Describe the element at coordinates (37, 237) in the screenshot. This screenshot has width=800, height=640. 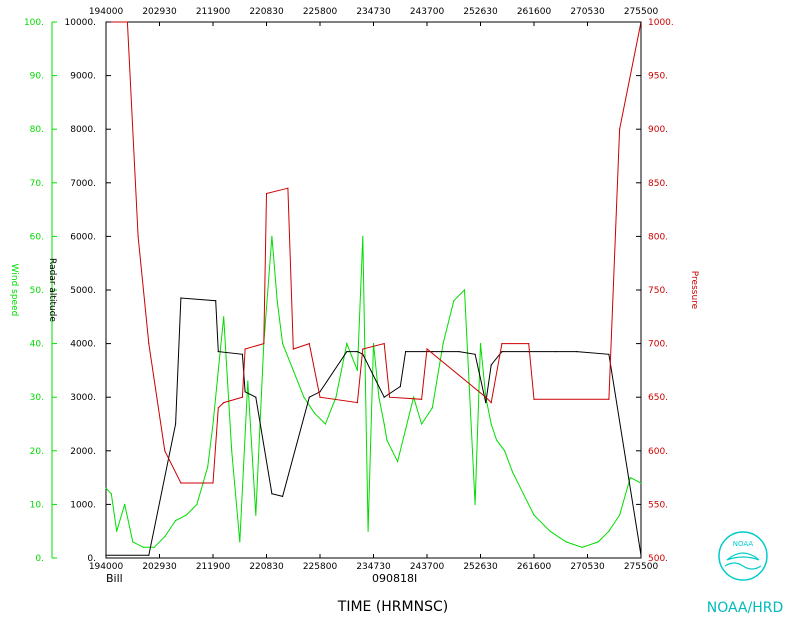
I see `y-tick-label-wind: 60.` at that location.